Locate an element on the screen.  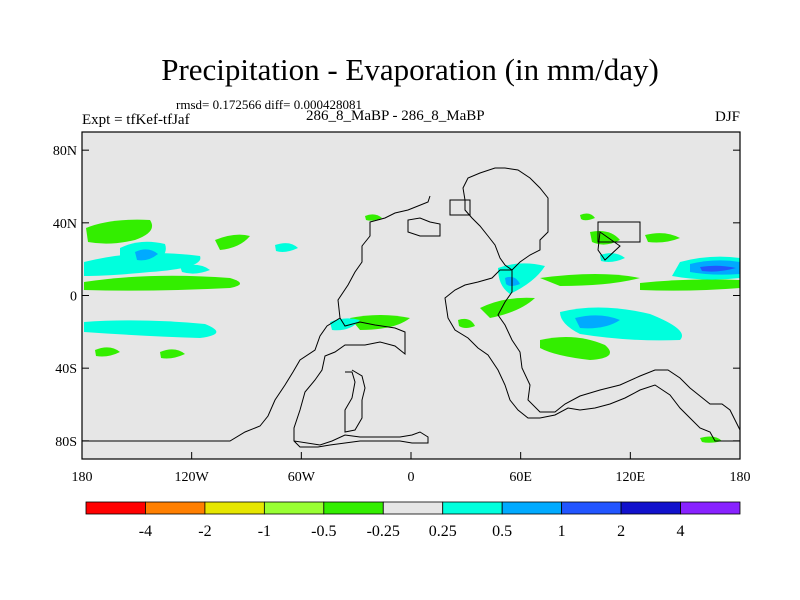
lat-label: 0 is located at coordinates (73, 297).